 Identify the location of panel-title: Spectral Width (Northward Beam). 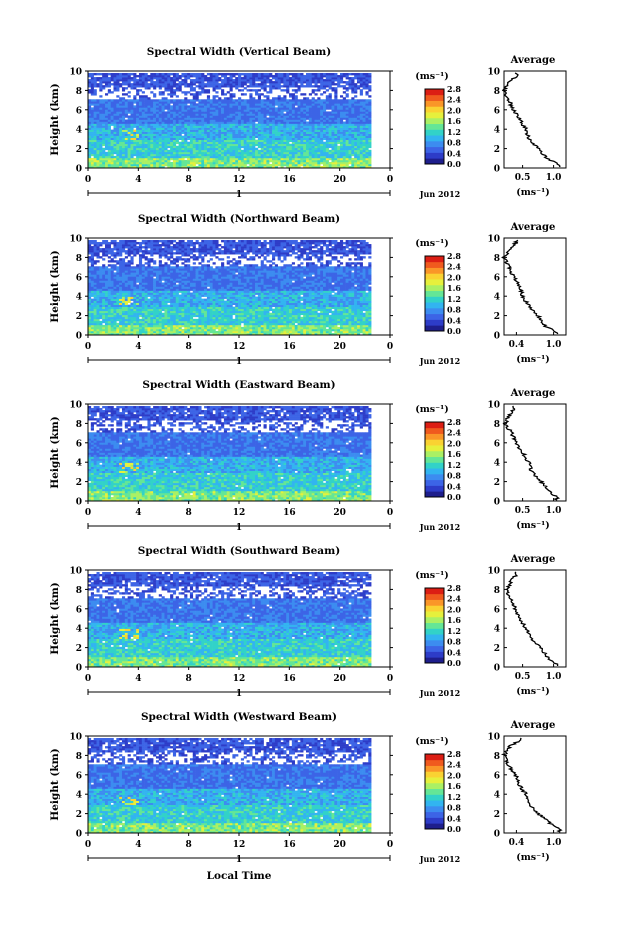
(239, 219).